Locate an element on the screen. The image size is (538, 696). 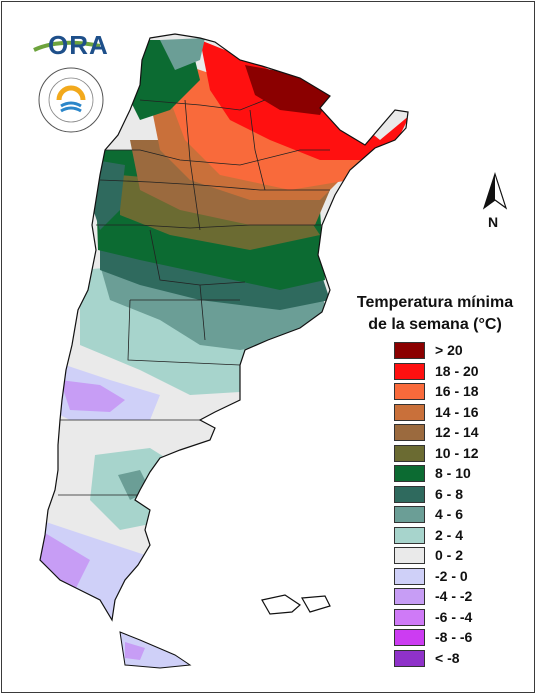
malvinas-islands is located at coordinates (281, 604).